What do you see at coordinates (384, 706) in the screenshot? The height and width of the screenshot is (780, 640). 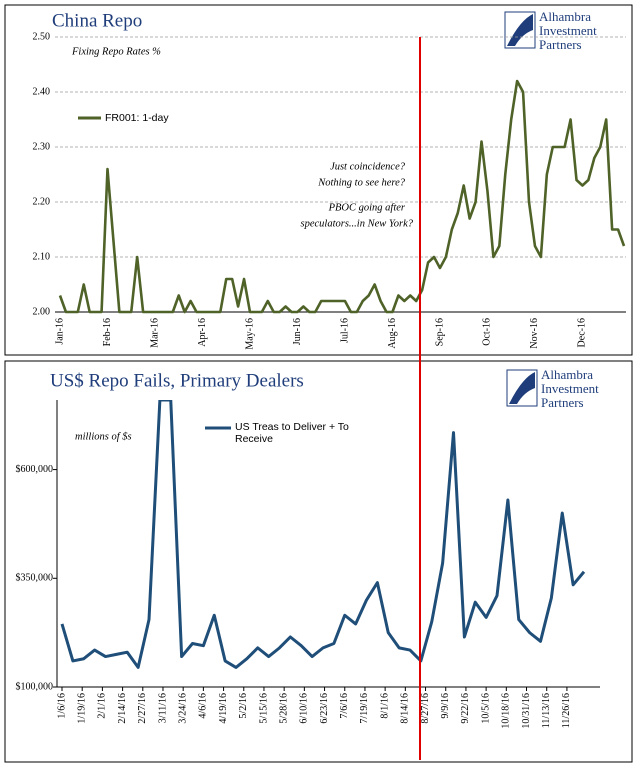 I see `x-tick-label: 8/1/16` at bounding box center [384, 706].